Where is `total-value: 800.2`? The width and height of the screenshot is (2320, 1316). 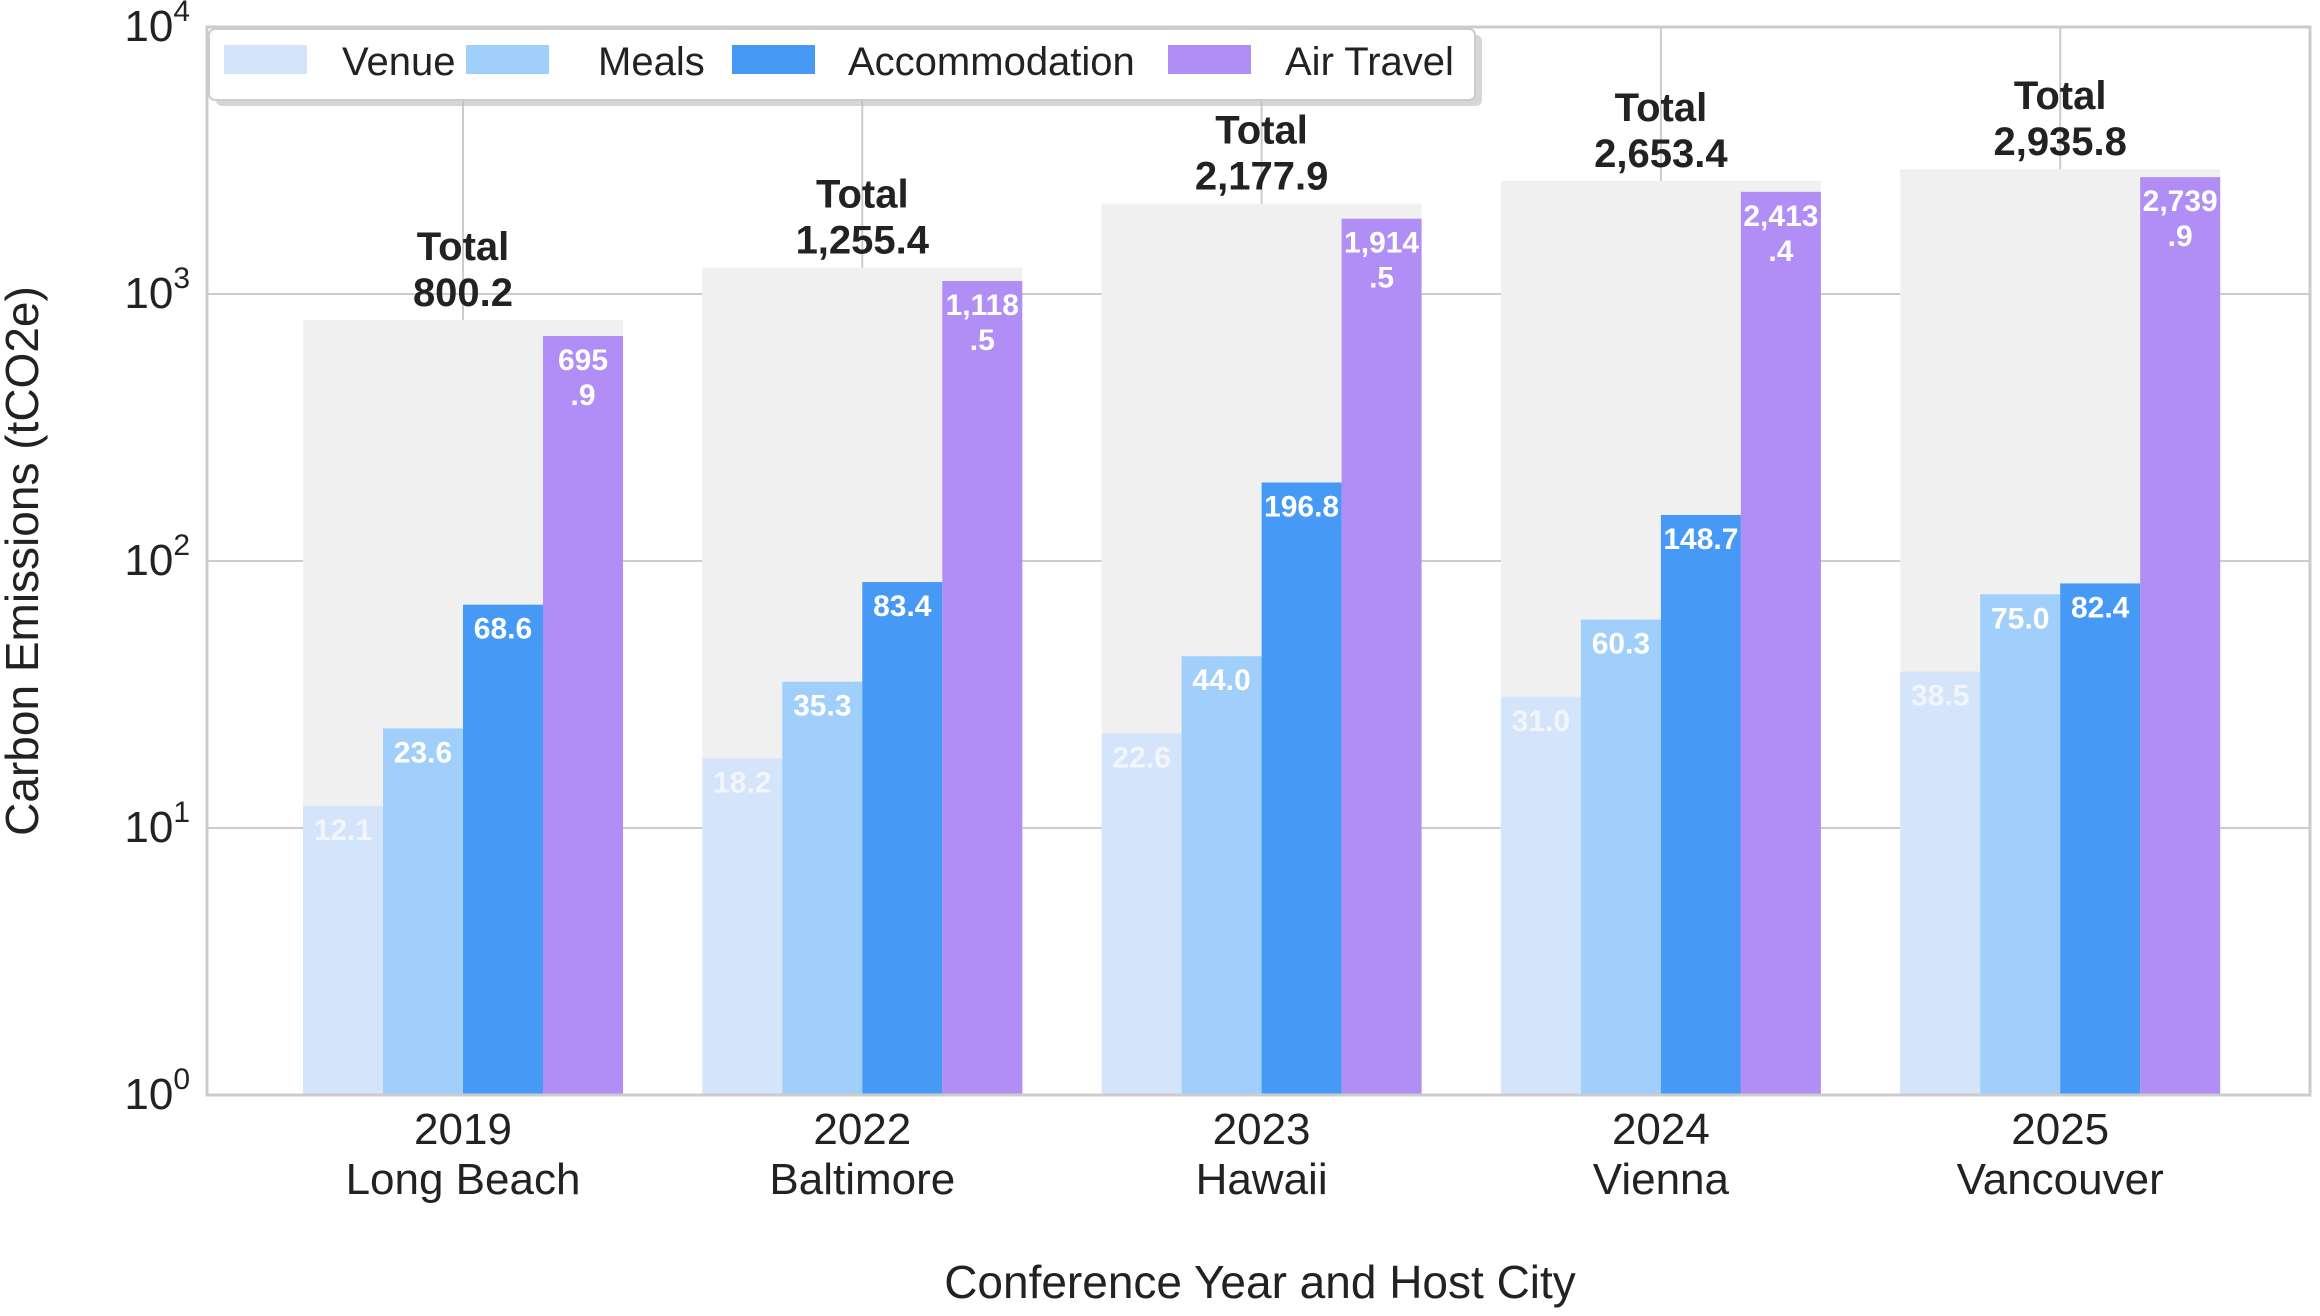 total-value: 800.2 is located at coordinates (463, 293).